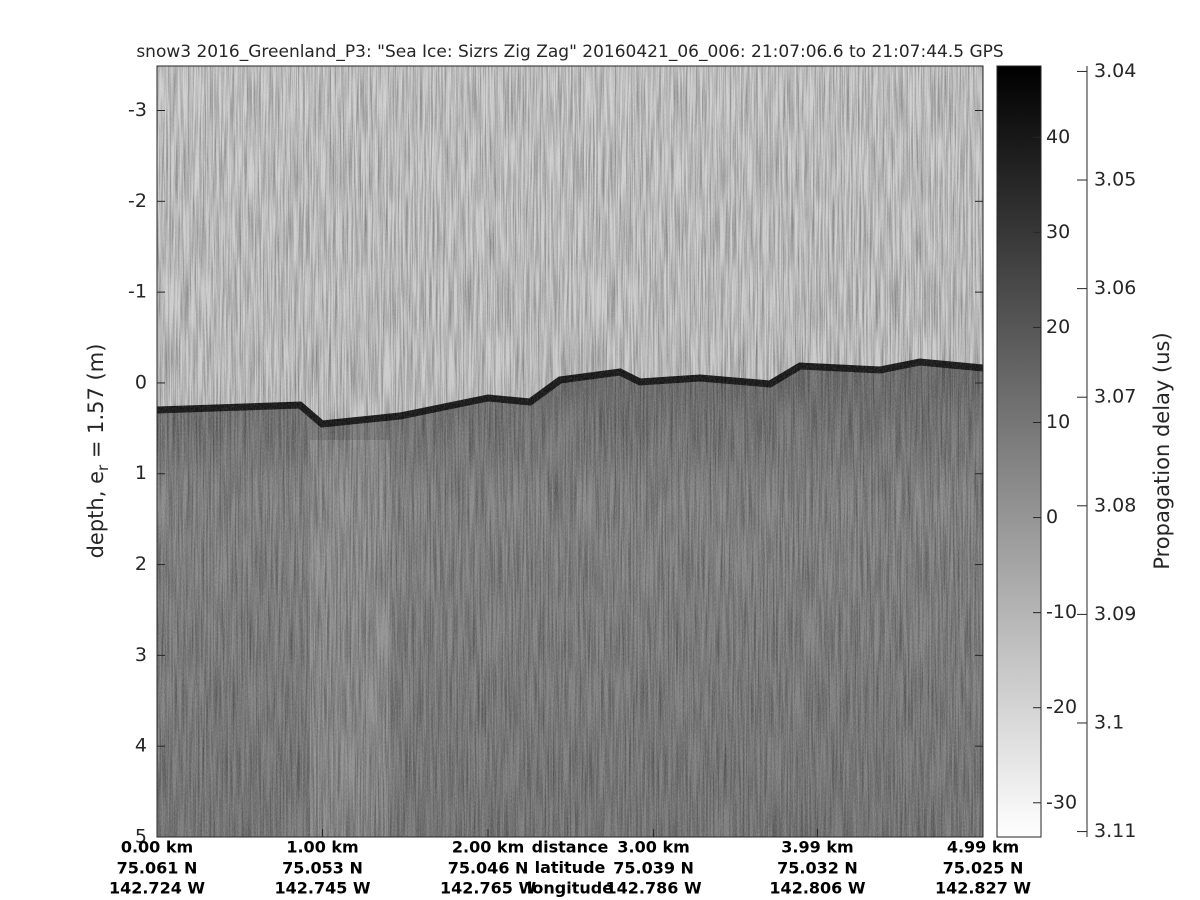  Describe the element at coordinates (157, 868) in the screenshot. I see `latitude-label: 75.061 N` at that location.